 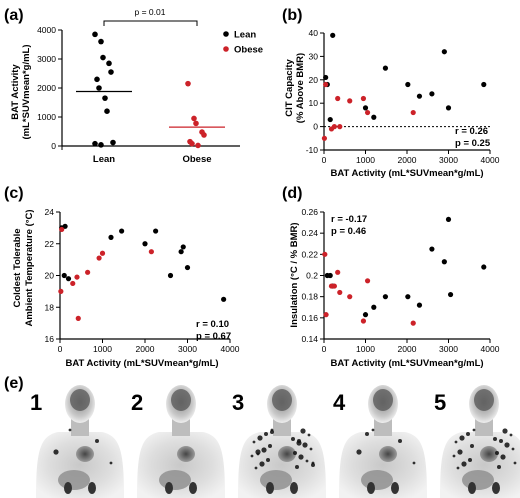 I want to click on scan-number: 2, so click(x=137, y=402).